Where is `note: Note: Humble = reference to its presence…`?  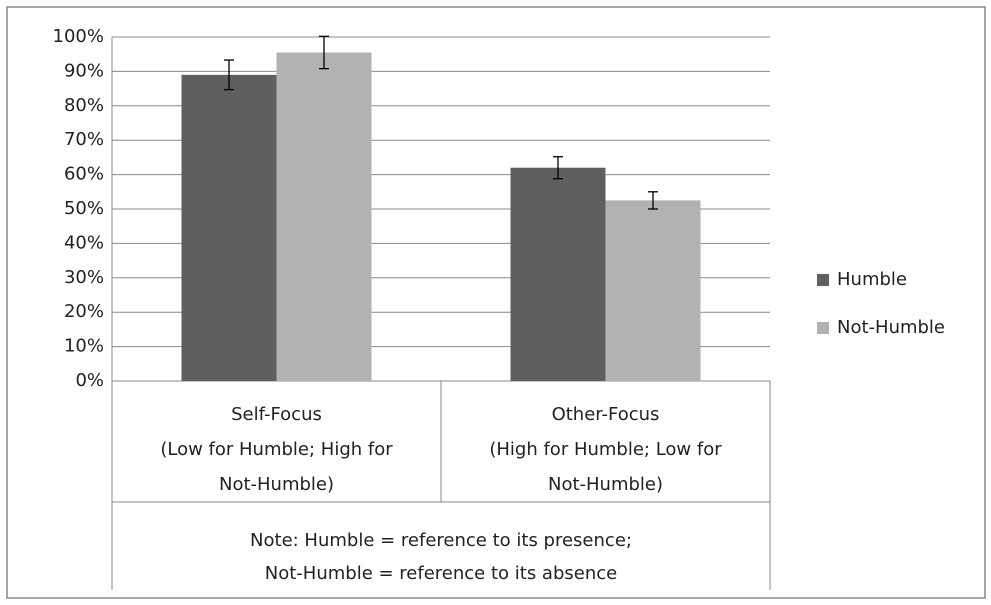
note: Note: Humble = reference to its presence… is located at coordinates (441, 540).